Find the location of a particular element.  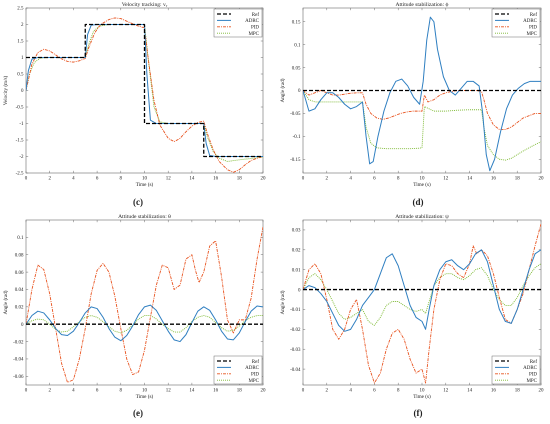

y-tick-label: -0.05 is located at coordinates (295, 114).